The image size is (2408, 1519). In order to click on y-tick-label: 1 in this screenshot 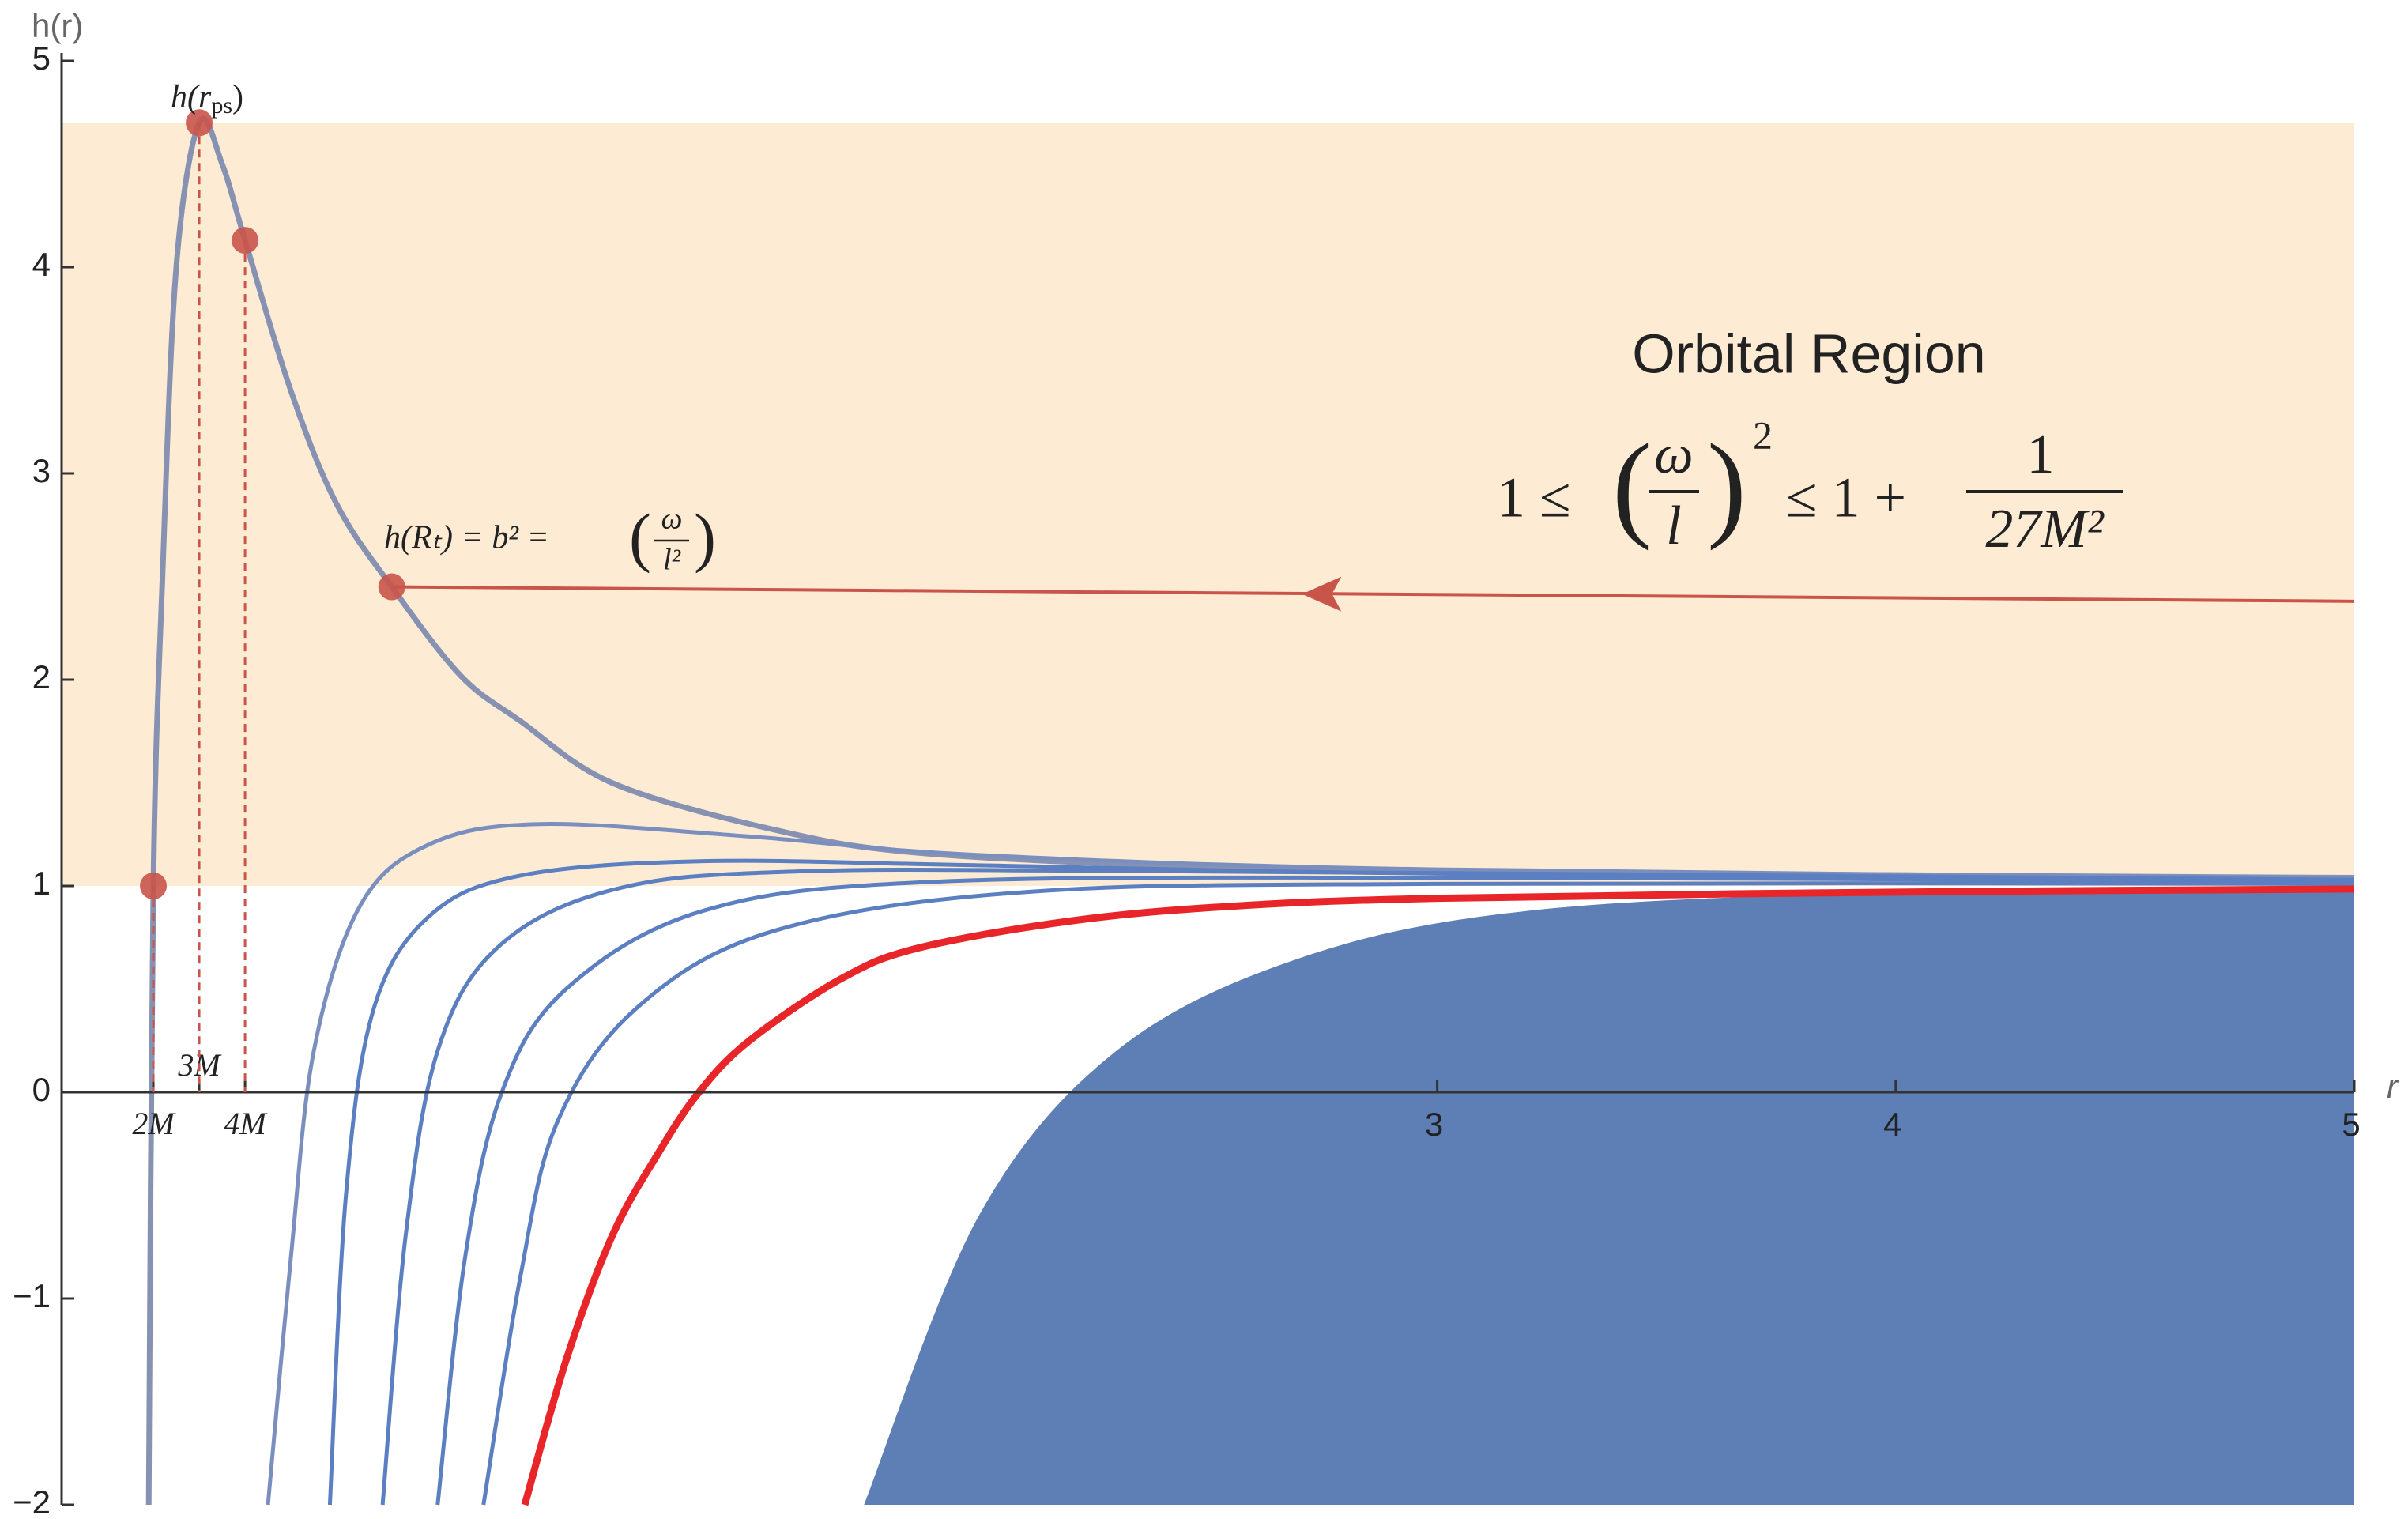, I will do `click(42, 883)`.